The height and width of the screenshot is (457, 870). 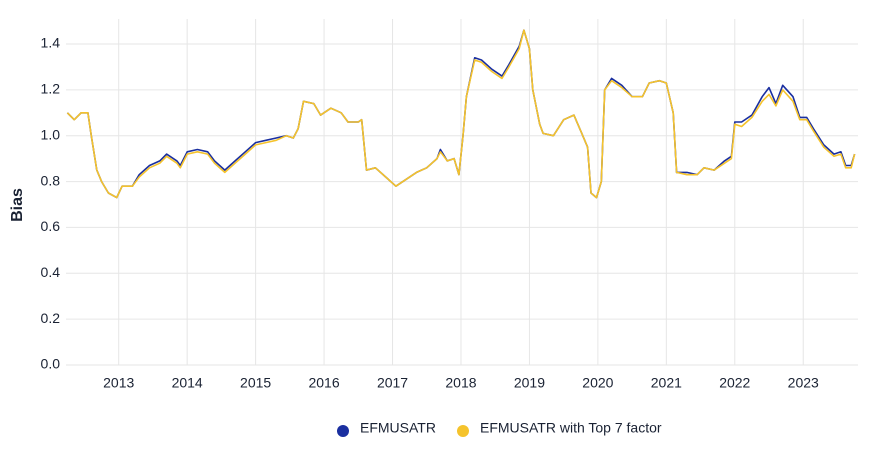 I want to click on y-tick-label: 0.0, so click(x=51, y=364).